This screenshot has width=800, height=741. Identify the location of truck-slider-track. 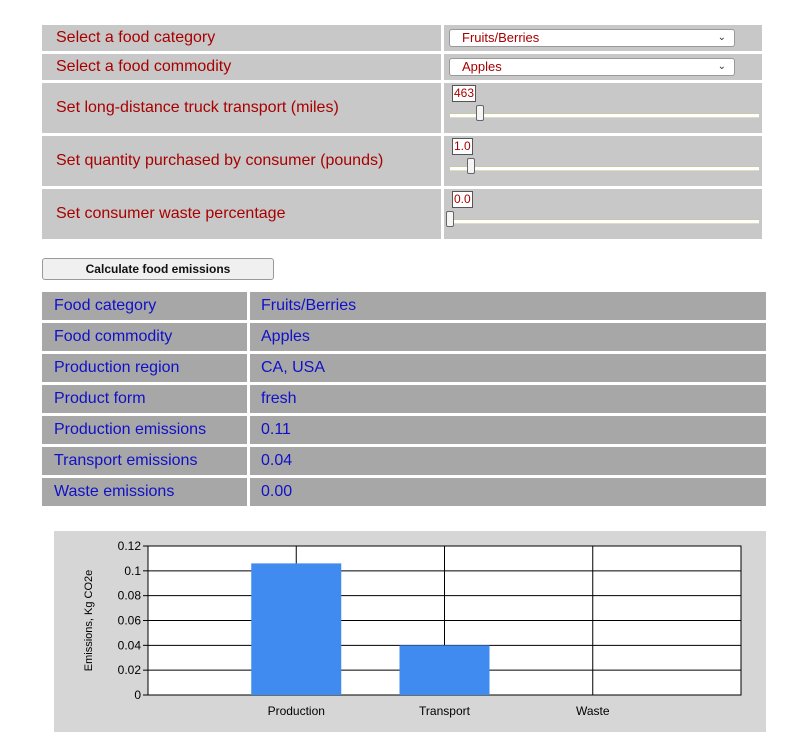
(604, 115).